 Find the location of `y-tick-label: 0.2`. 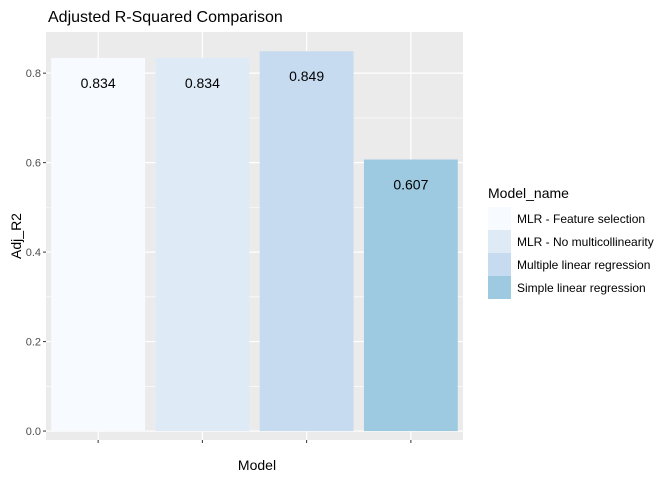

y-tick-label: 0.2 is located at coordinates (33, 343).